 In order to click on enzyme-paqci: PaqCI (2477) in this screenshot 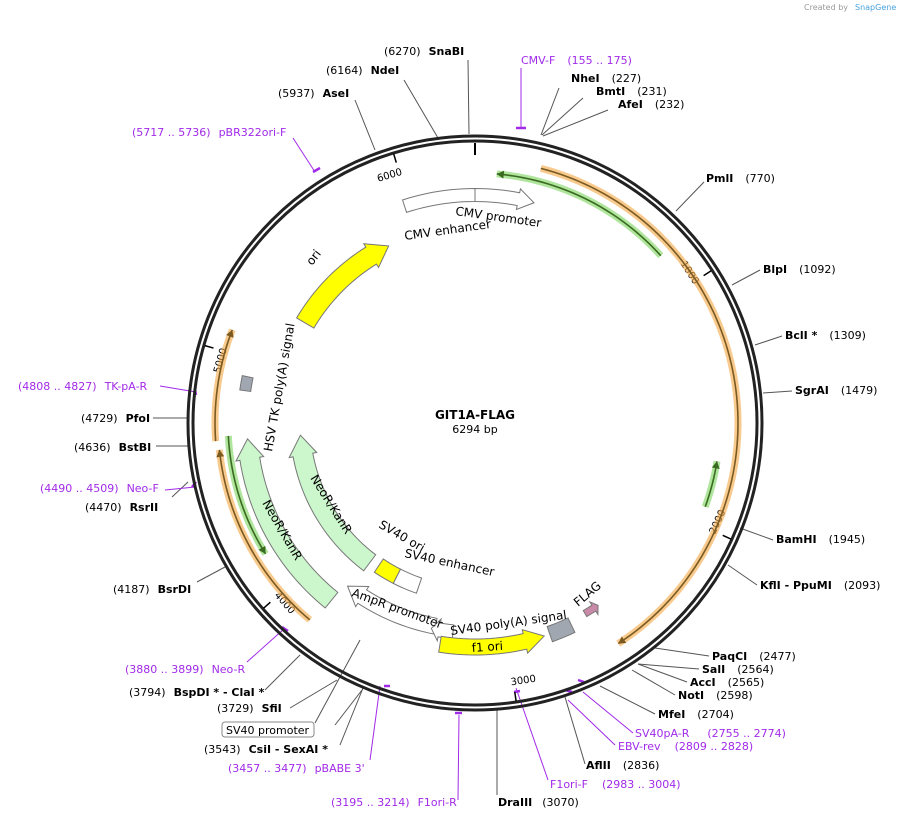, I will do `click(754, 656)`.